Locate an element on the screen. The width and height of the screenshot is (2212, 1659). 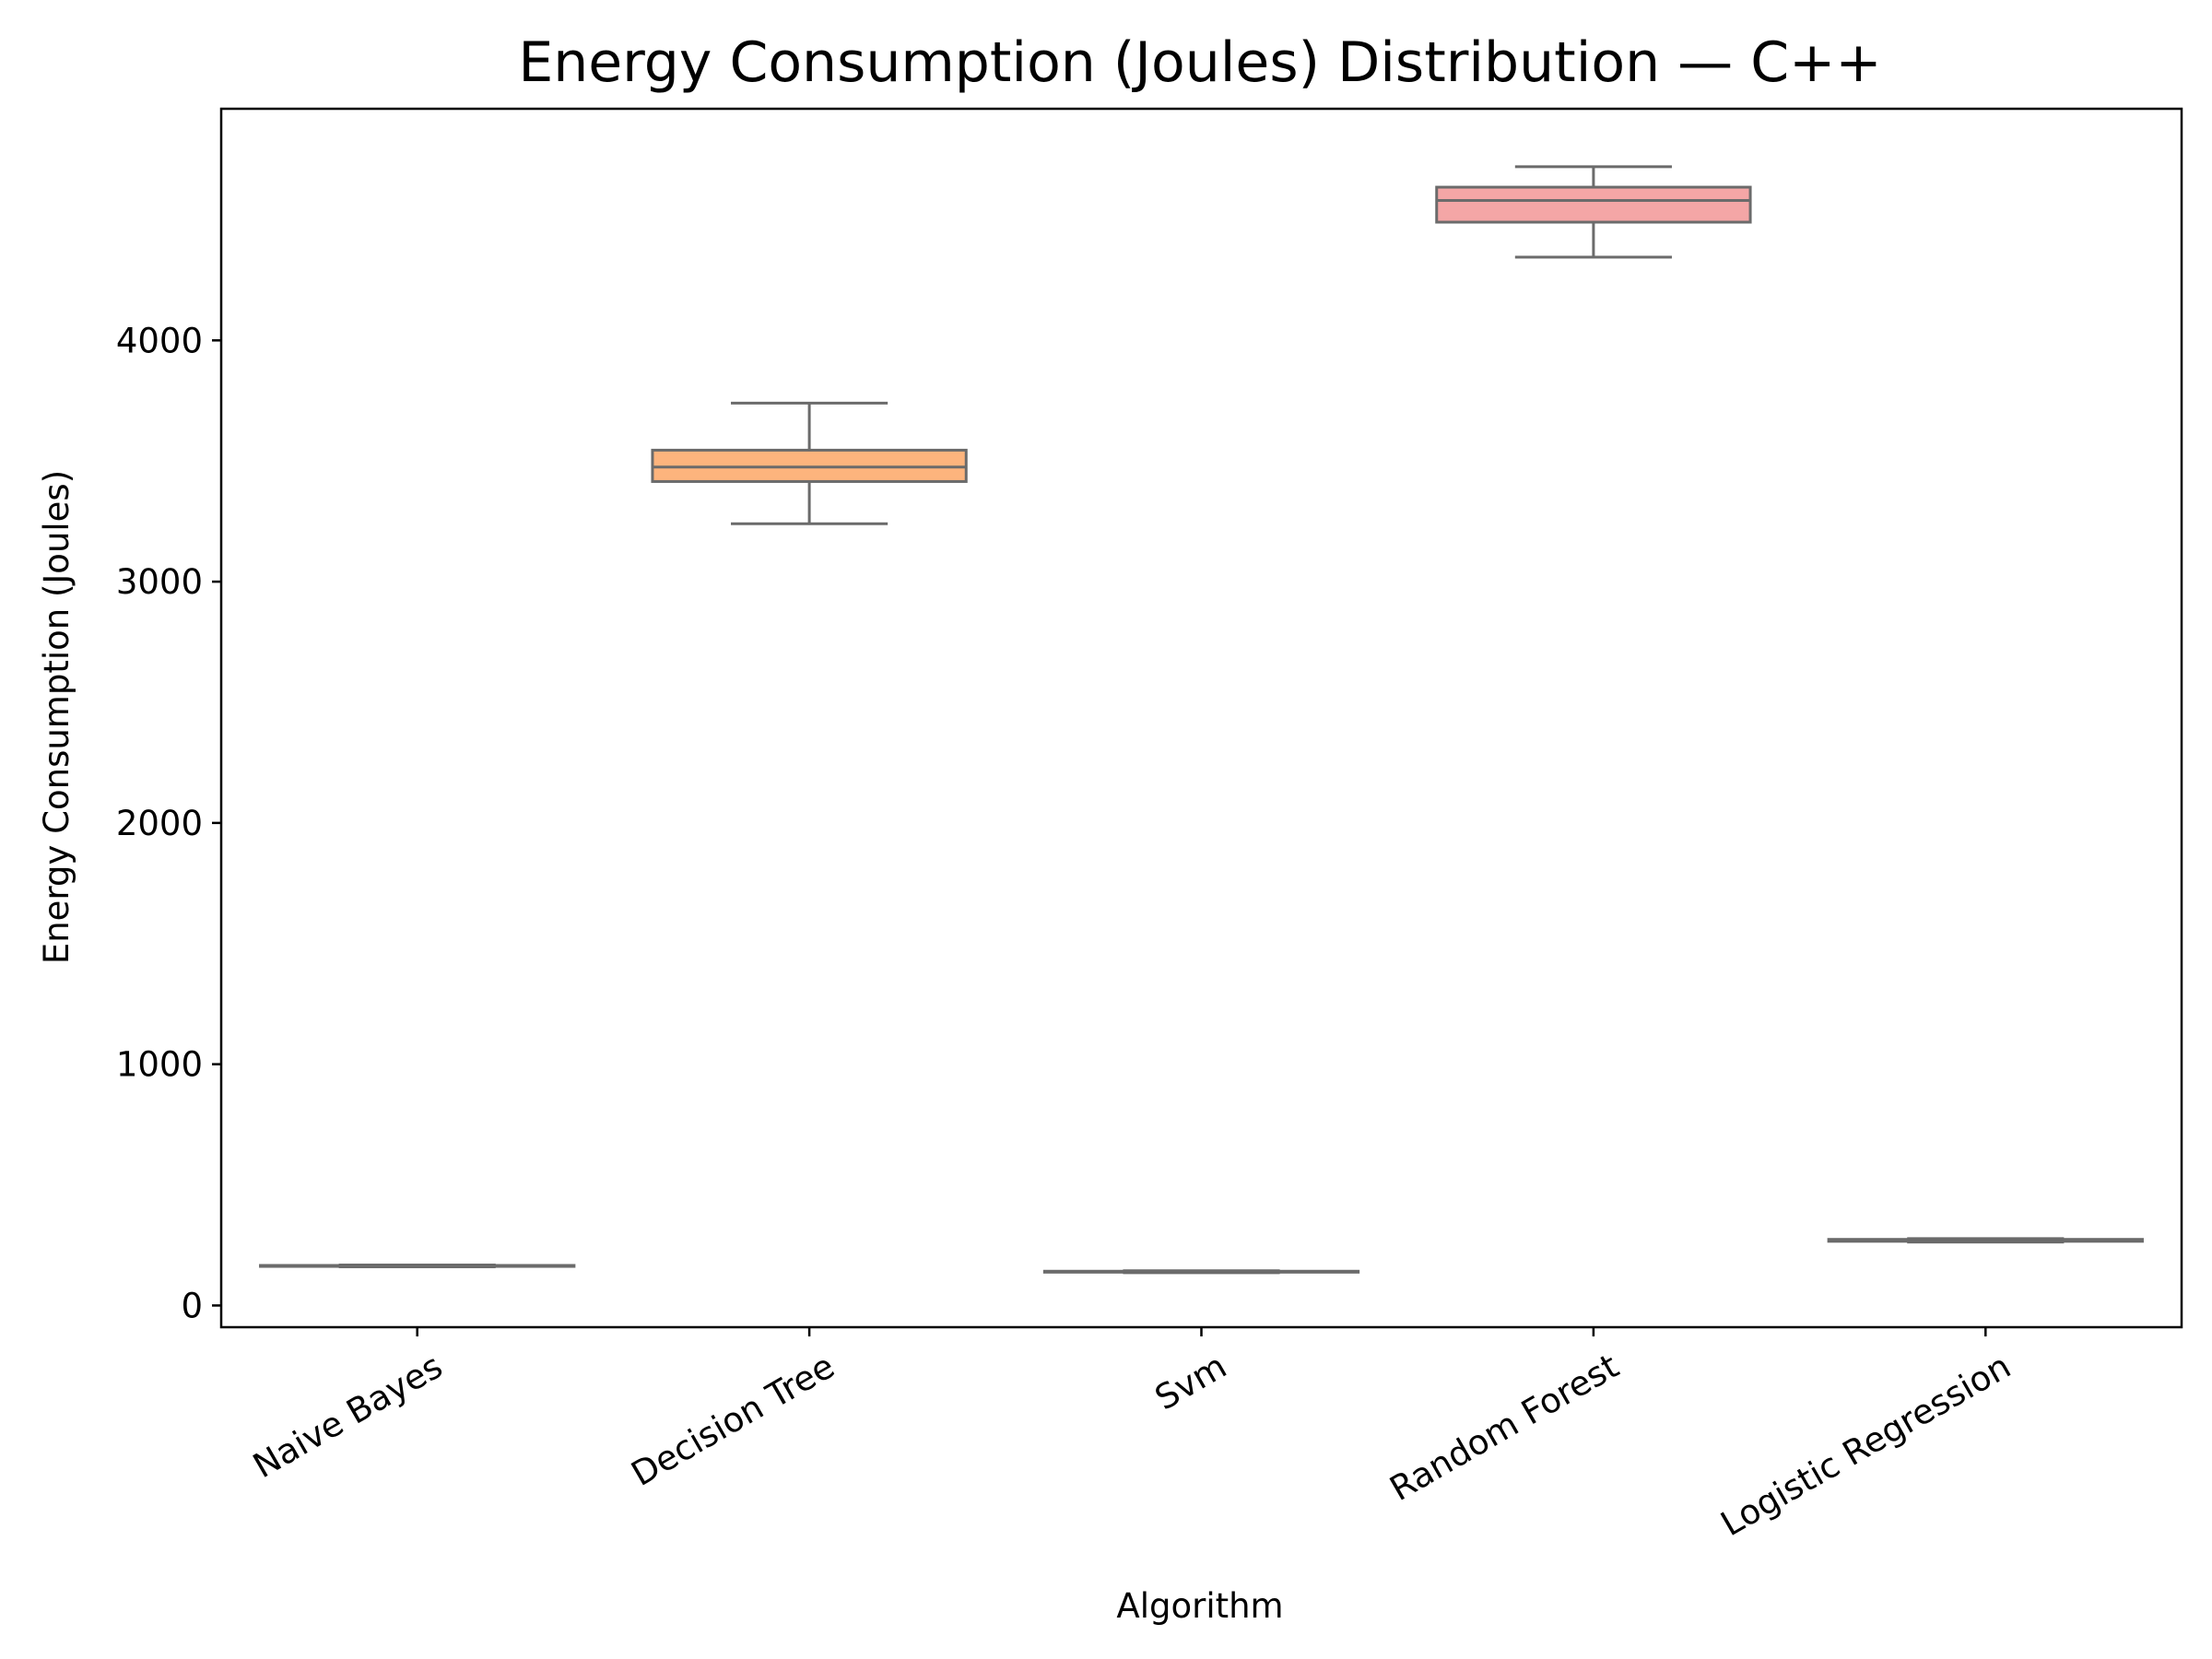
x-tick-label: Svm is located at coordinates (1190, 1382).